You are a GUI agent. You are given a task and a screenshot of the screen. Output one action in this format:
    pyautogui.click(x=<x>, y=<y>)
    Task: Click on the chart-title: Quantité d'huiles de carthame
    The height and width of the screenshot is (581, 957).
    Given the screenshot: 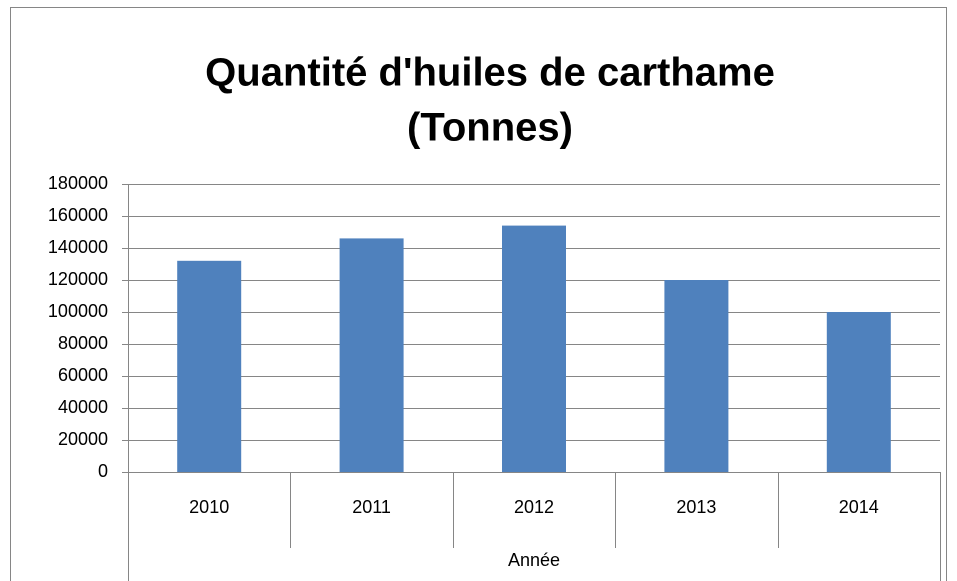 What is the action you would take?
    pyautogui.click(x=490, y=73)
    